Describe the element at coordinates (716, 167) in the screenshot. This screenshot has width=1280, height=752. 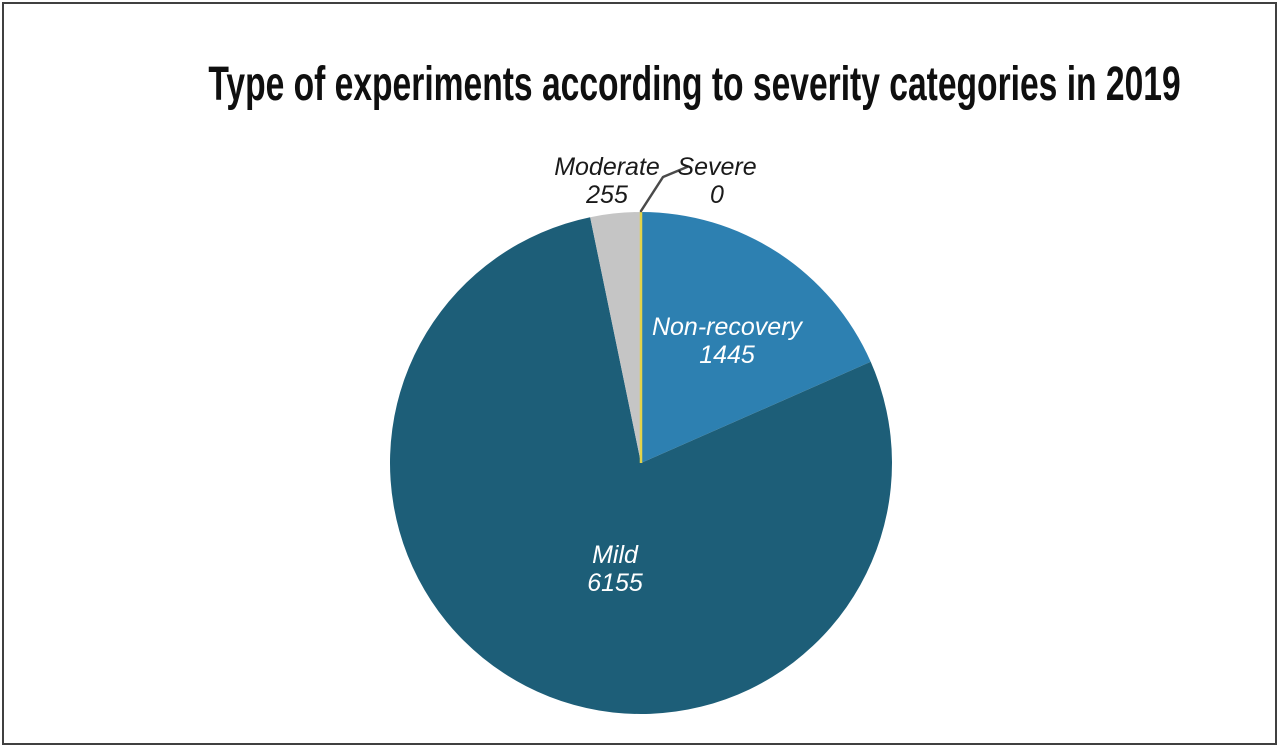
I see `pie-label-severe: Severe` at that location.